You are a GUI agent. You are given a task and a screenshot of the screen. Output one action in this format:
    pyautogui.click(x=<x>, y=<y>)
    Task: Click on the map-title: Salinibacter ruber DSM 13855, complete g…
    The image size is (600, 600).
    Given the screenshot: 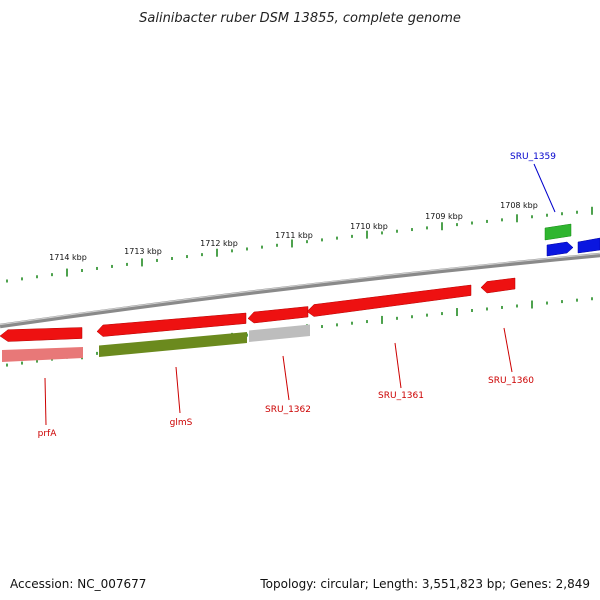 What is the action you would take?
    pyautogui.click(x=300, y=18)
    